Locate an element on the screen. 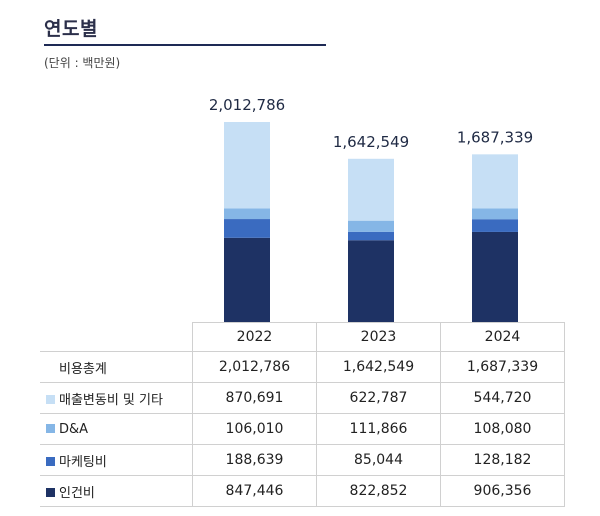 Image resolution: width=600 pixels, height=516 pixels. total-cell: 2,012,786 is located at coordinates (254, 367).